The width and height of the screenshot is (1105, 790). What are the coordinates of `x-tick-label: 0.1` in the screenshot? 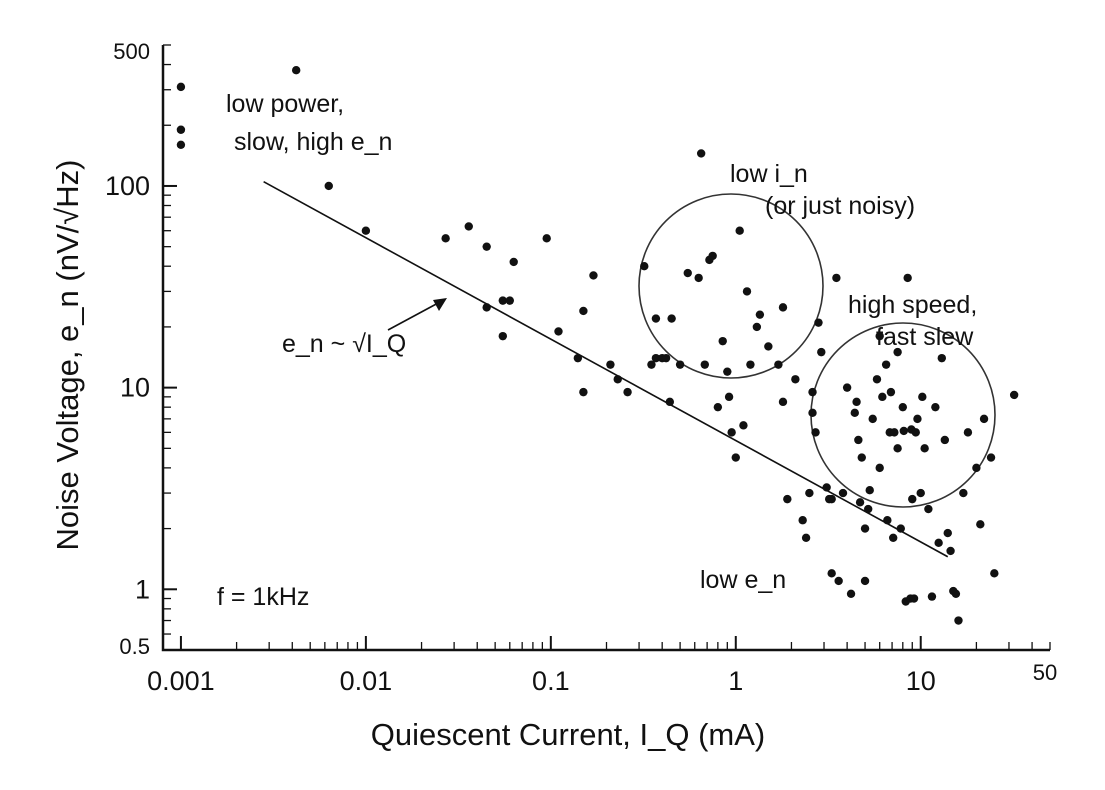 It's located at (551, 681).